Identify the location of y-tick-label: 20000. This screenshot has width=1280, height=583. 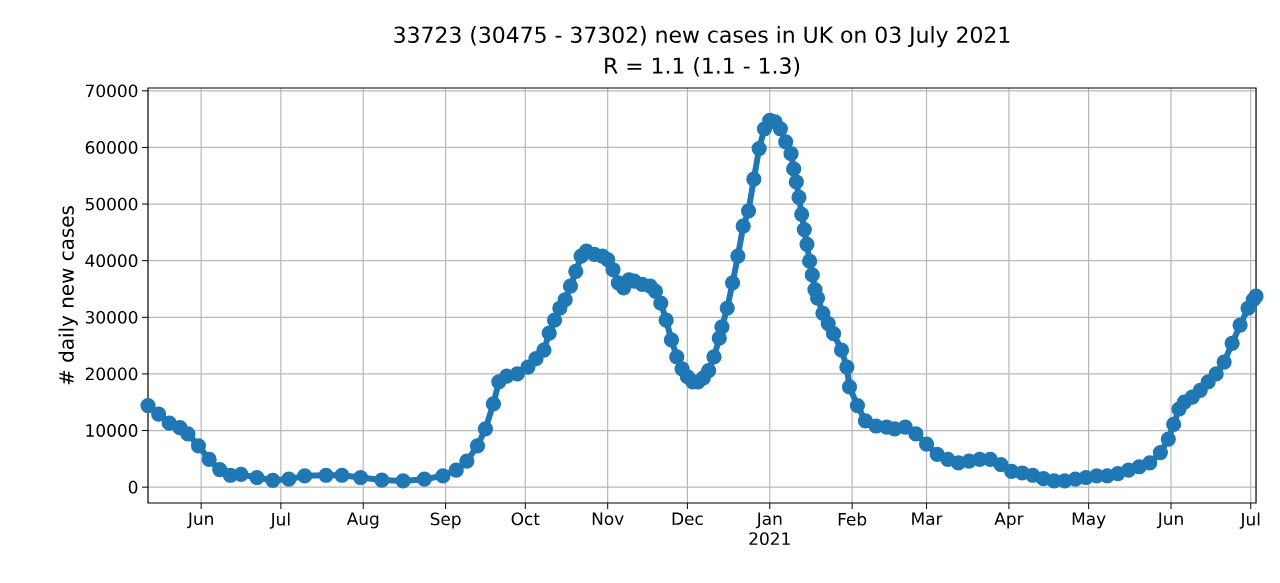
(111, 374).